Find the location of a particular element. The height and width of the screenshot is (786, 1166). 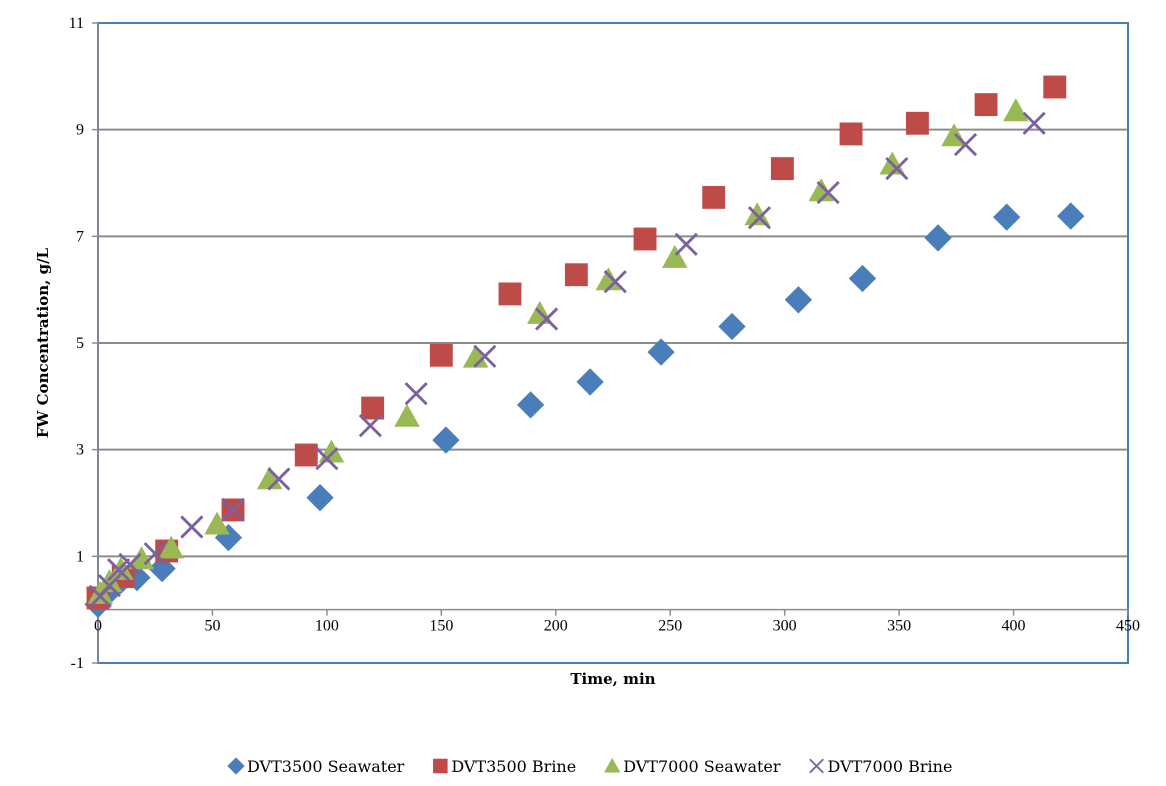

legend-label: DVT7000 Brine is located at coordinates (890, 766).